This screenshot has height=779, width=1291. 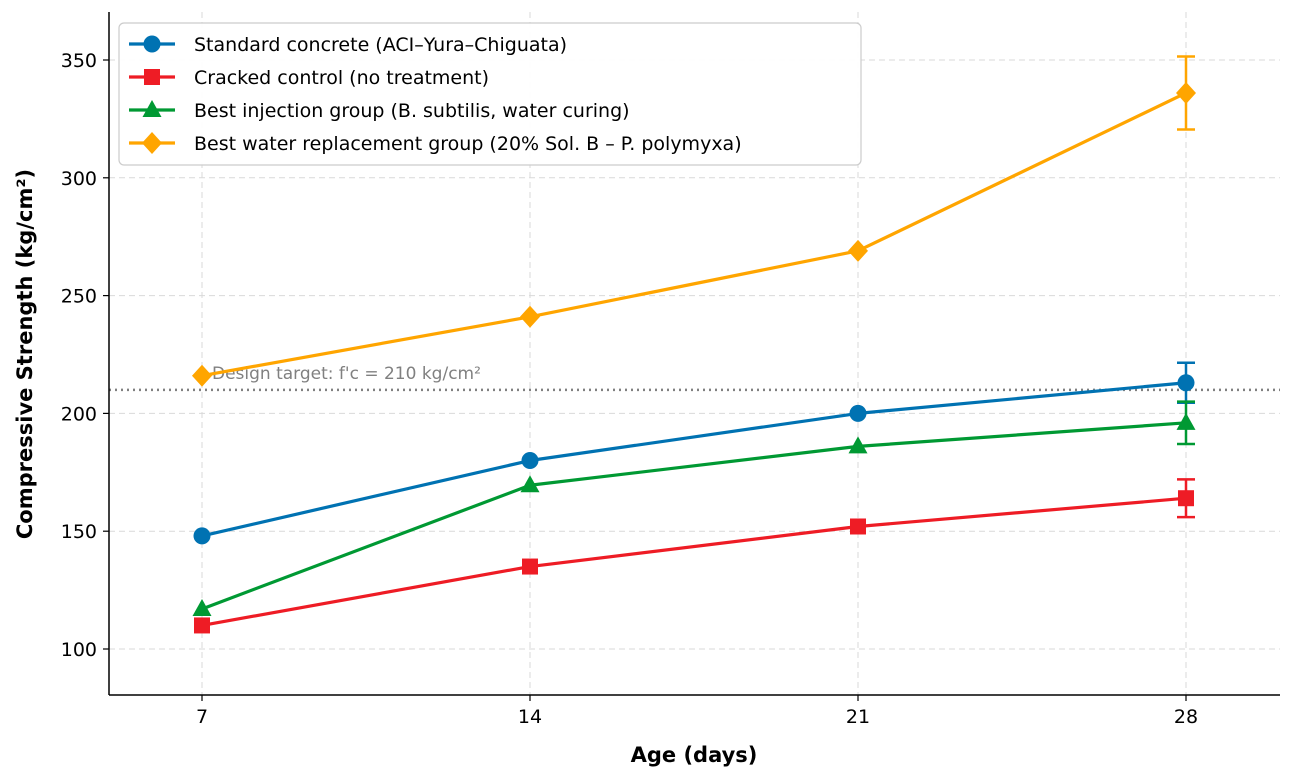 I want to click on x-axis-label: Age (days), so click(x=694, y=755).